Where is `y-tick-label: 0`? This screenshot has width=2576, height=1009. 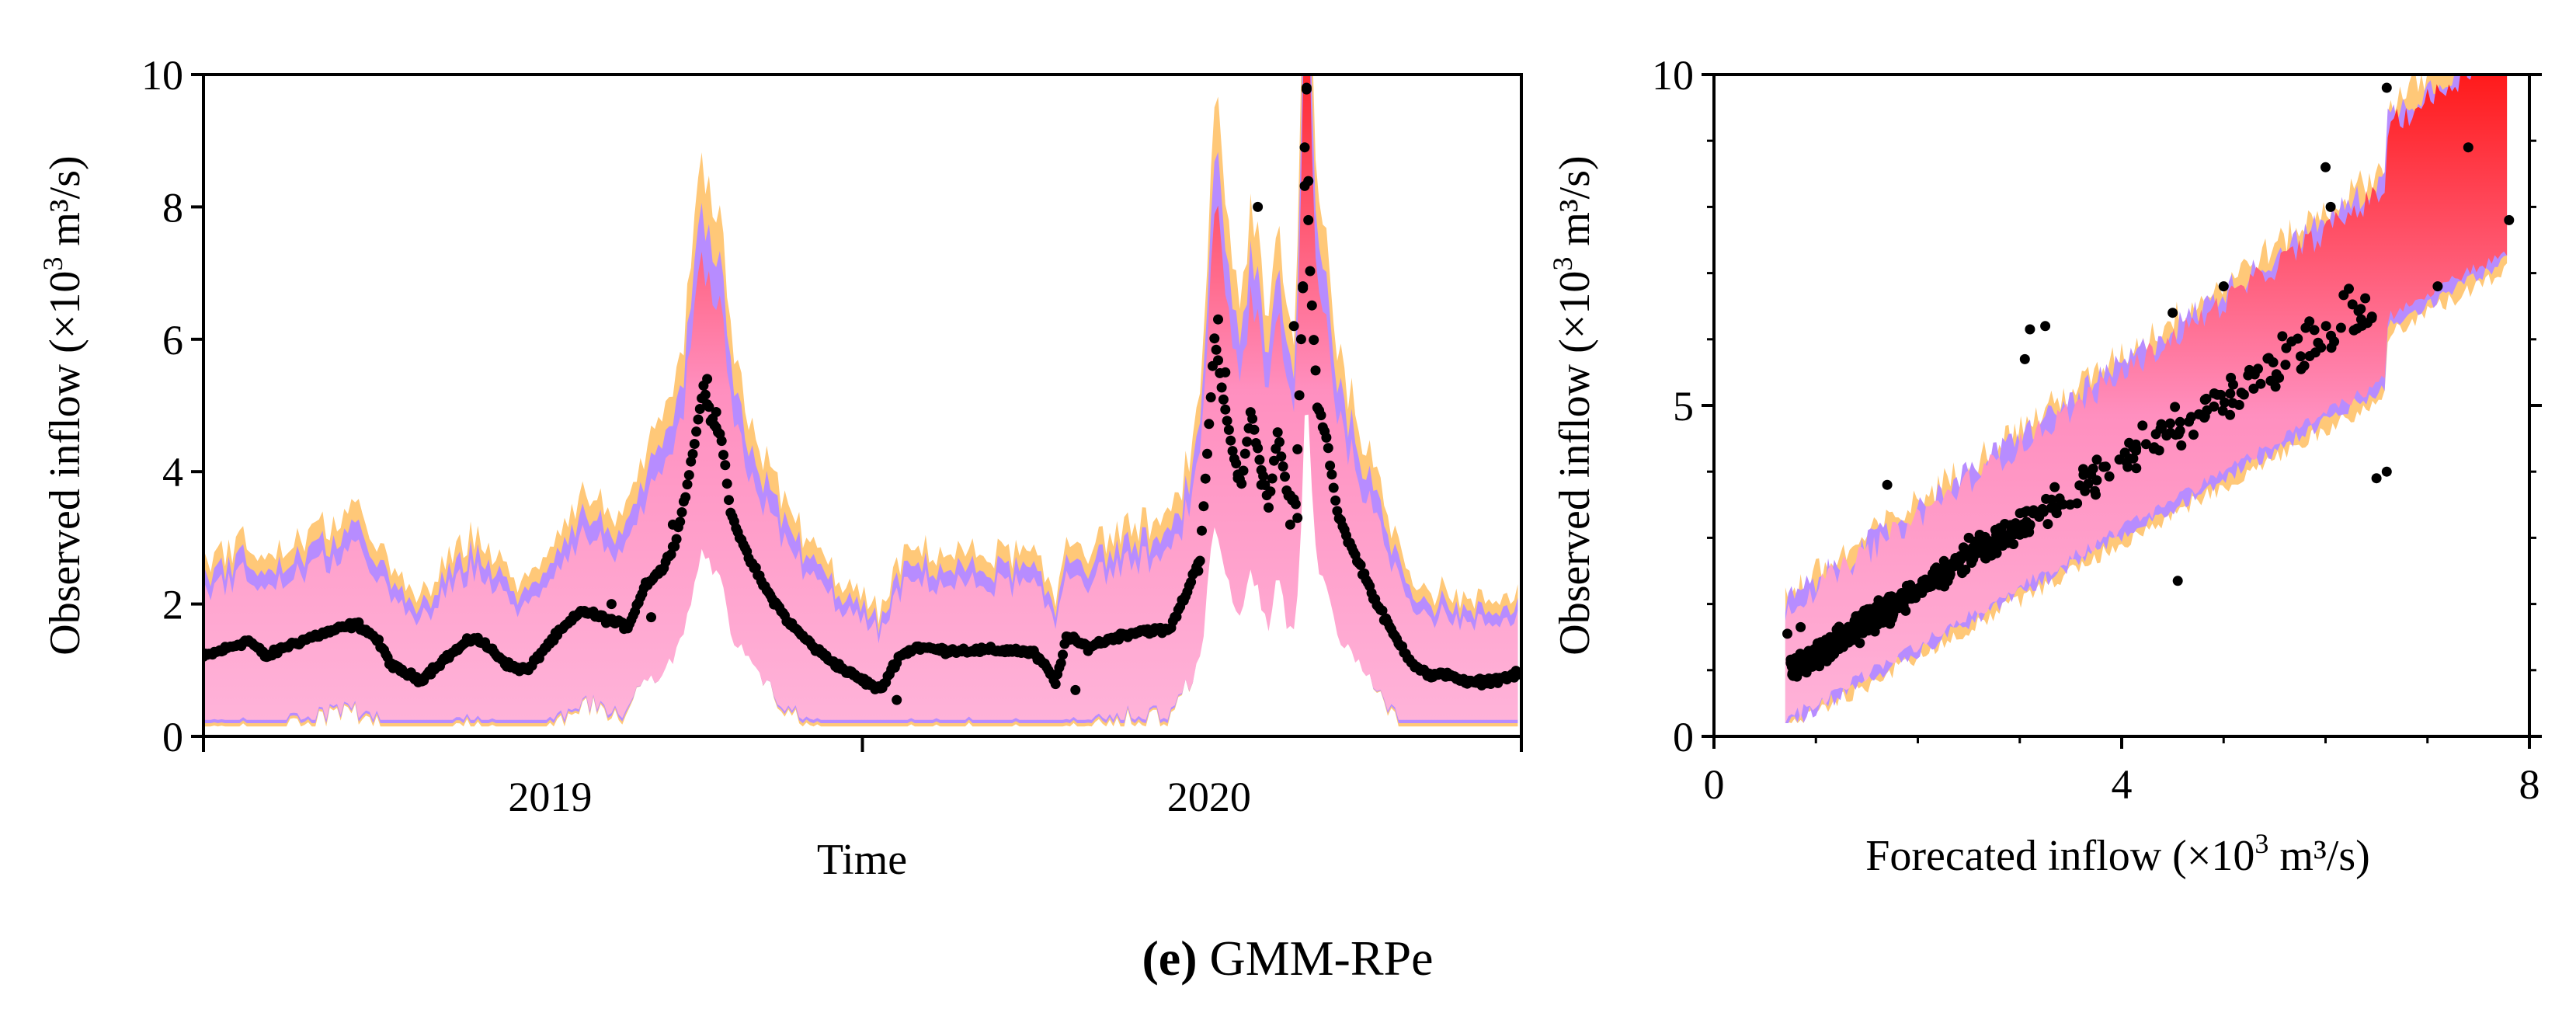 y-tick-label: 0 is located at coordinates (1683, 737).